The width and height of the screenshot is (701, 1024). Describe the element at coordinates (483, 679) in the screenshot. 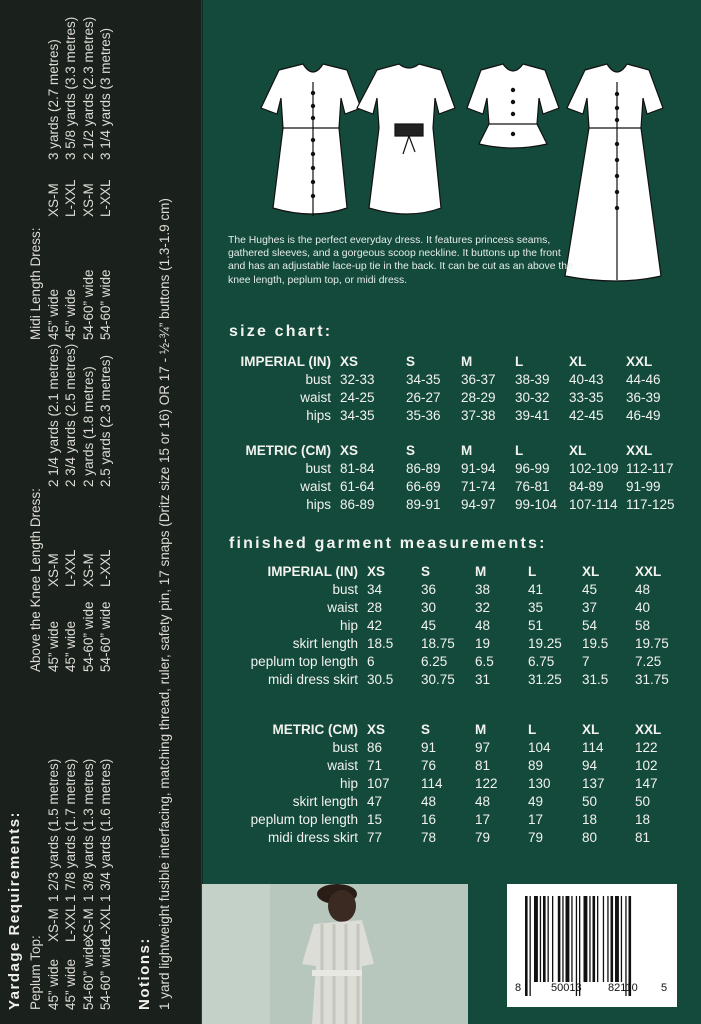

I see `table-cell: 31` at that location.